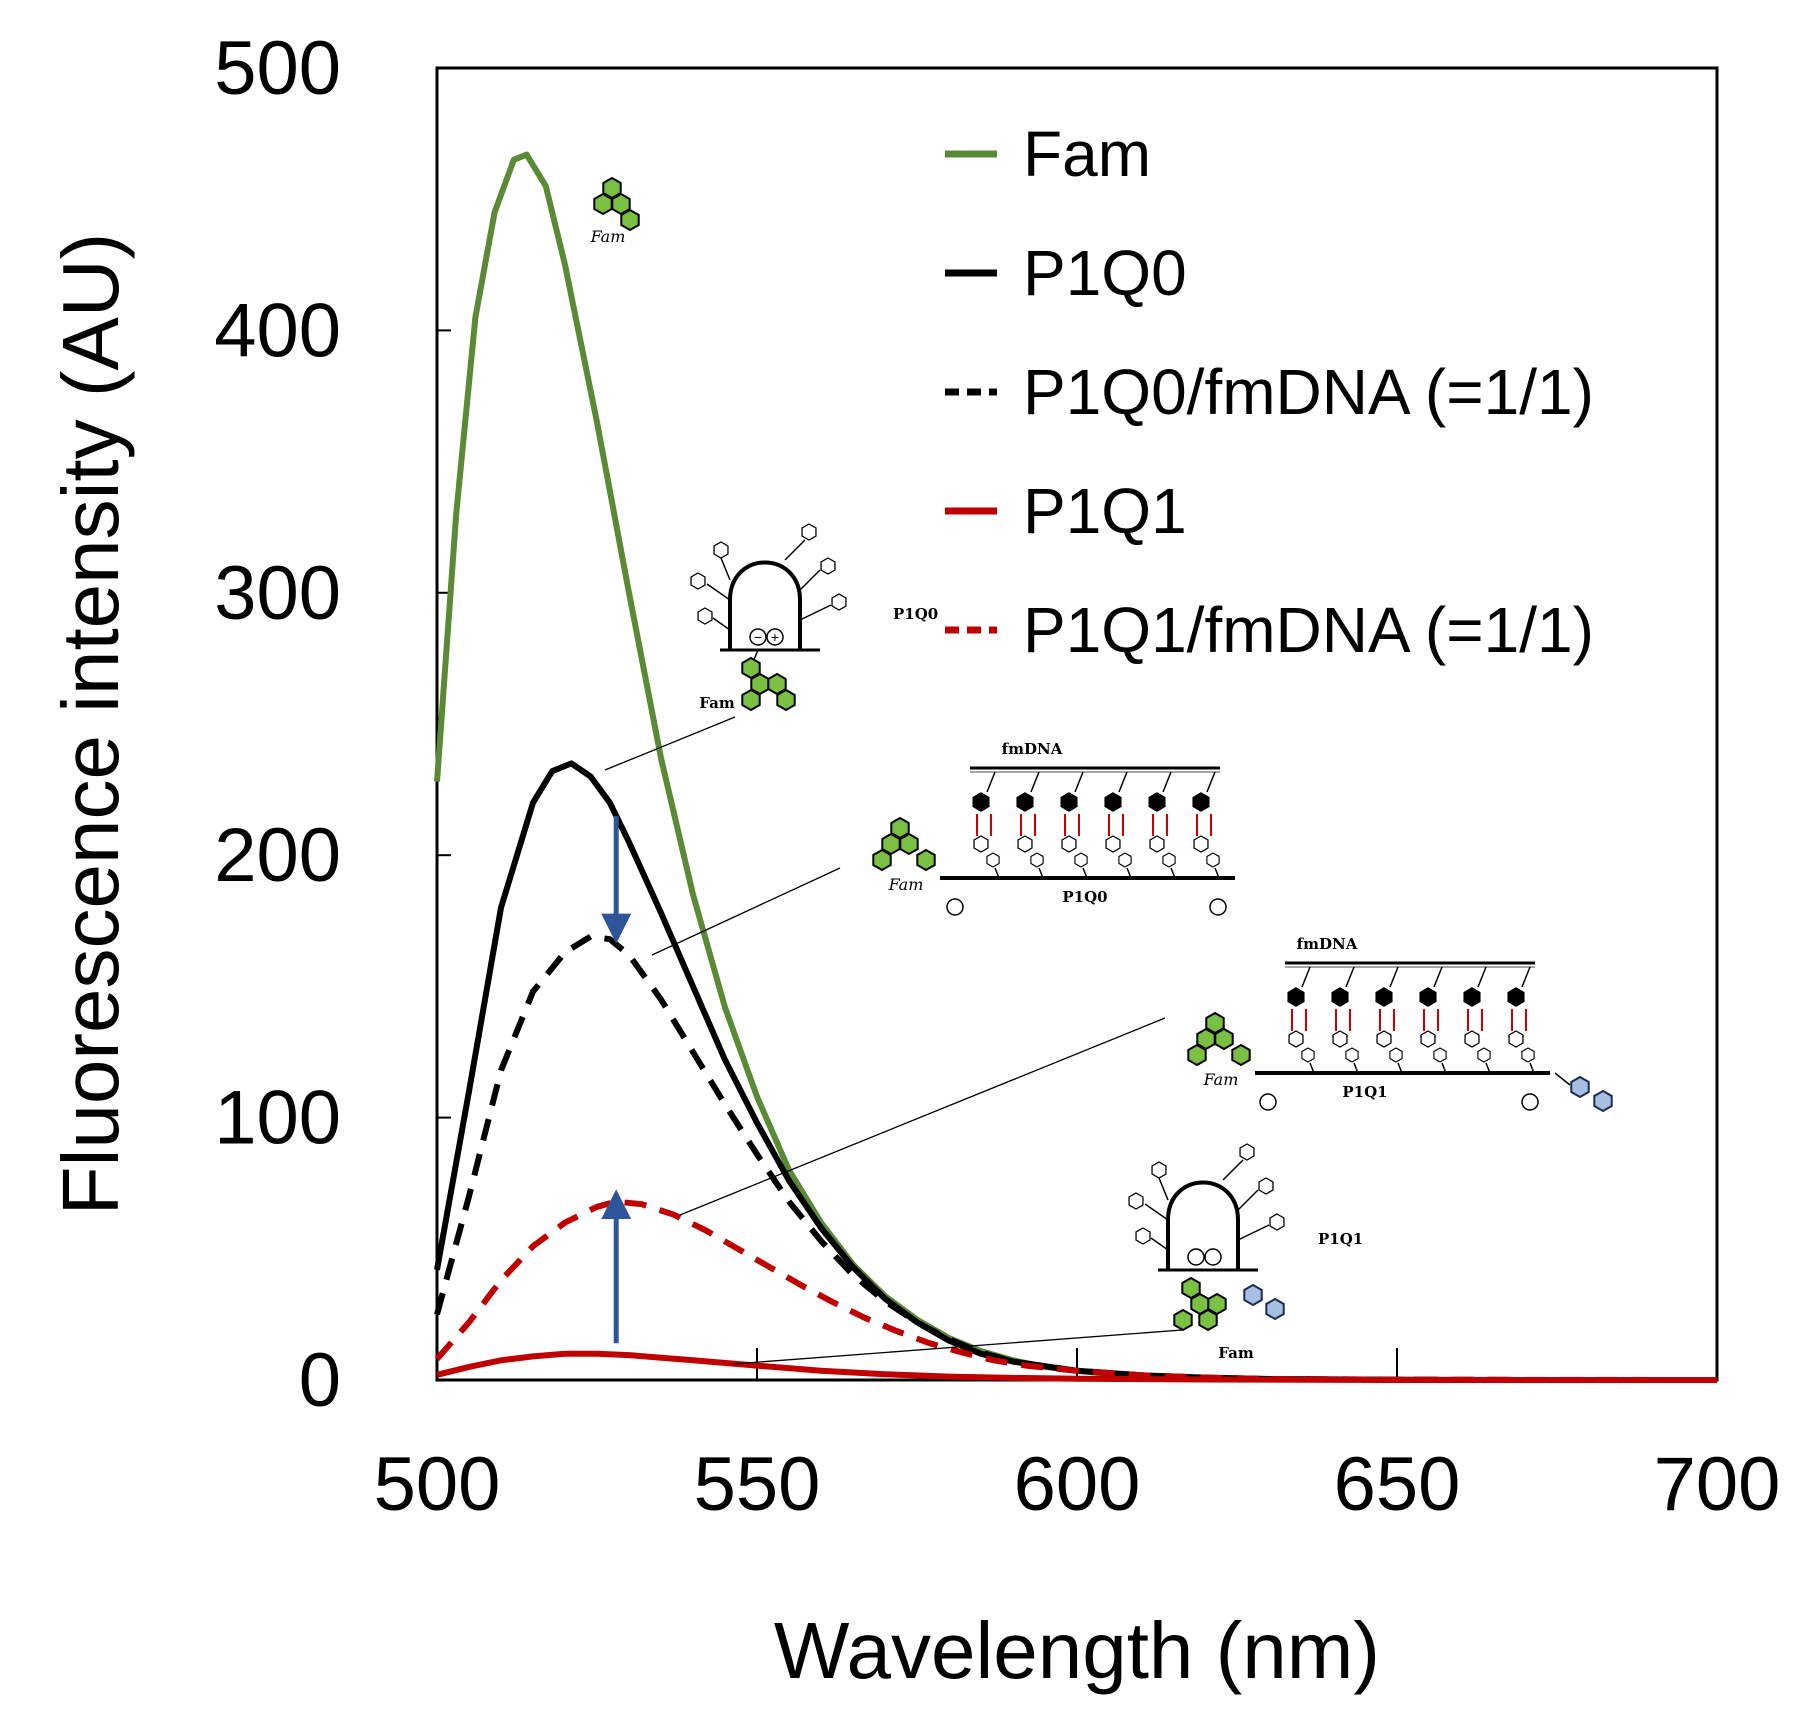 The height and width of the screenshot is (1716, 1816). What do you see at coordinates (957, 1347) in the screenshot?
I see `callout-line-p1q1` at bounding box center [957, 1347].